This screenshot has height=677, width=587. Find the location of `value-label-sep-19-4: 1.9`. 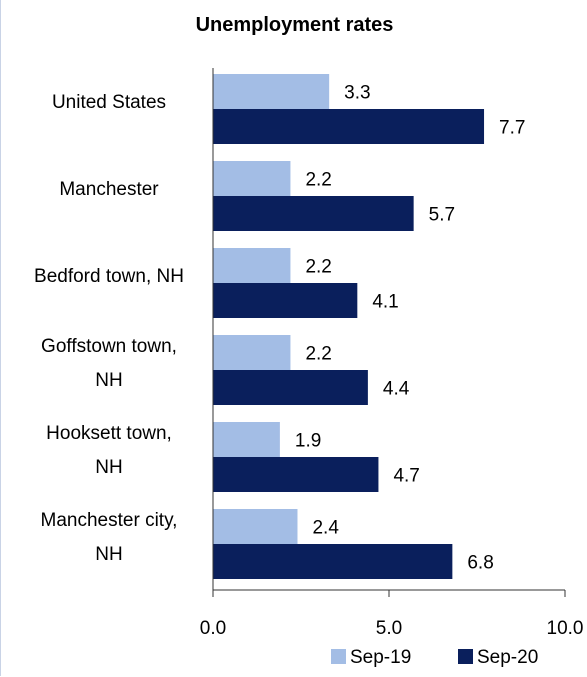

value-label-sep-19-4: 1.9 is located at coordinates (308, 441).